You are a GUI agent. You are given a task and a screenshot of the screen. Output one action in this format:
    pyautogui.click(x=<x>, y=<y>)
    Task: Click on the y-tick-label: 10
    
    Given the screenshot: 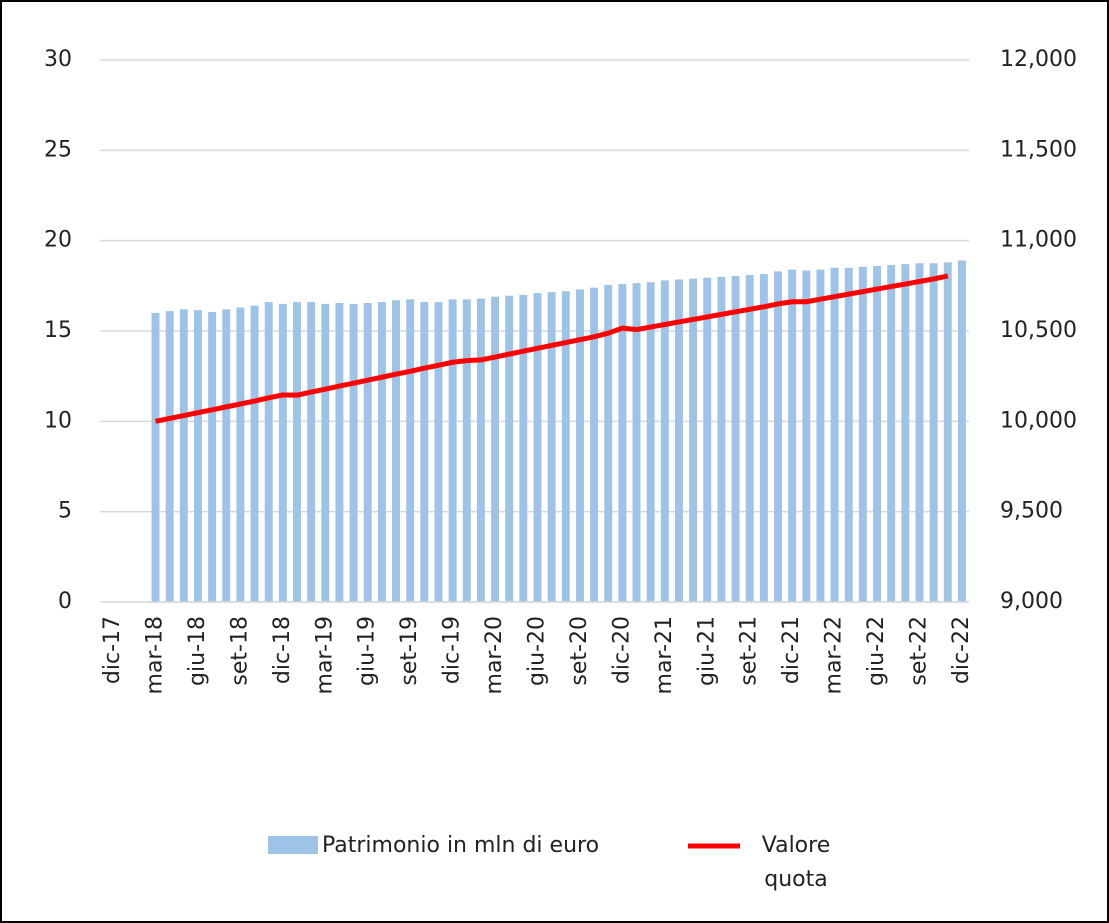 What is the action you would take?
    pyautogui.click(x=58, y=420)
    